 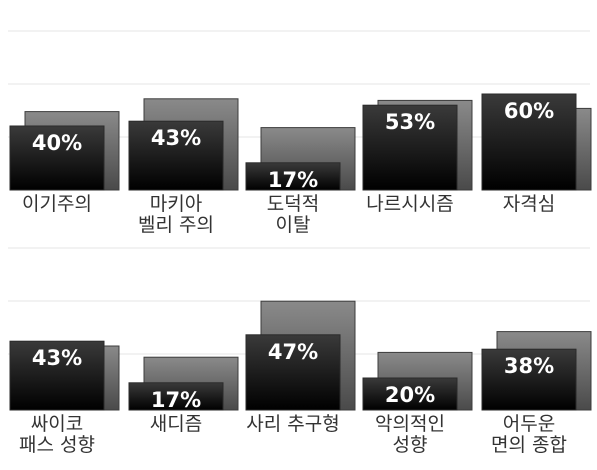 I want to click on category-label: 어두운, so click(x=529, y=424).